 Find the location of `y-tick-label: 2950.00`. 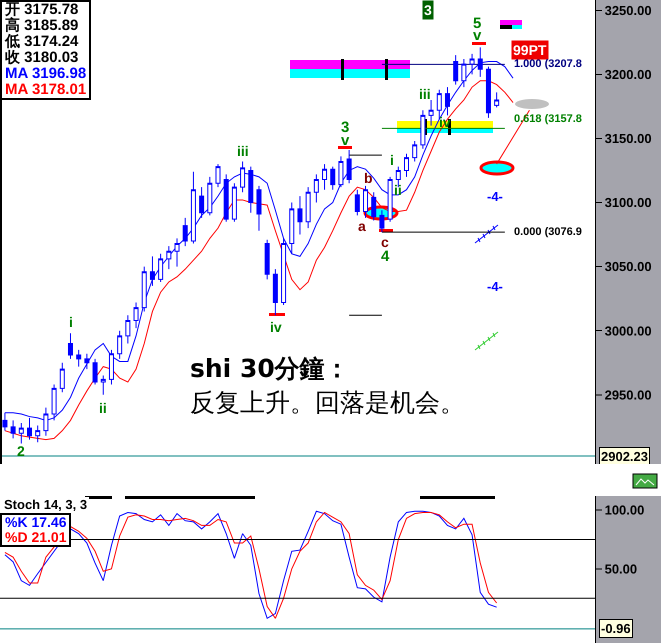

y-tick-label: 2950.00 is located at coordinates (628, 394).